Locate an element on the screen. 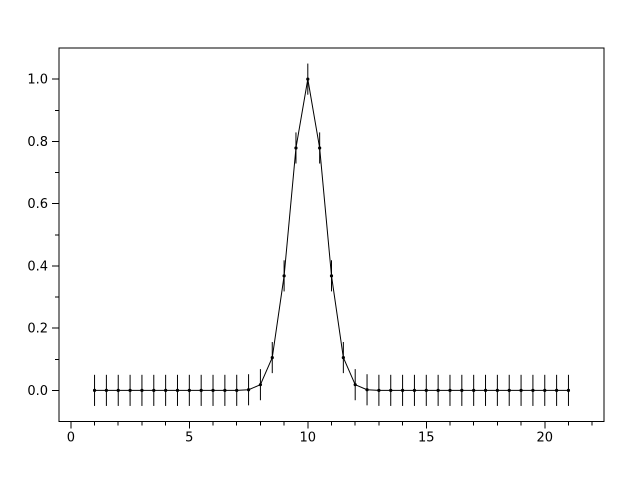 This screenshot has height=480, width=640. y-axis is located at coordinates (55, 234).